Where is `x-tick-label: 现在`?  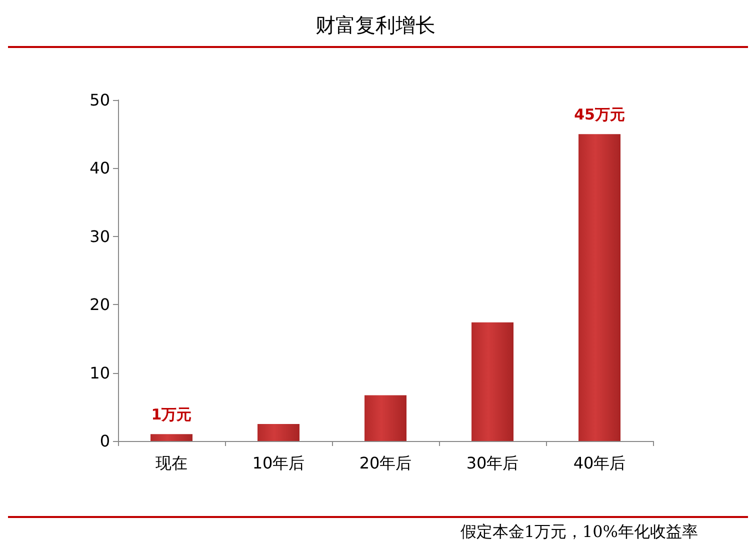
x-tick-label: 现在 is located at coordinates (172, 463).